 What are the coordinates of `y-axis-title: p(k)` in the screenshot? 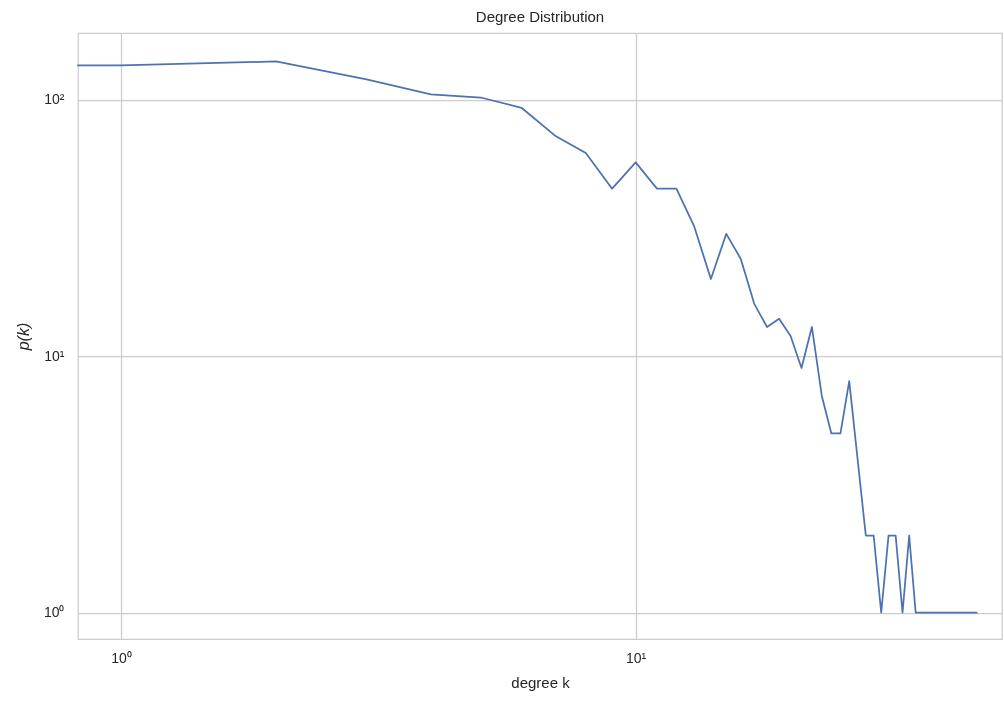 It's located at (23, 337).